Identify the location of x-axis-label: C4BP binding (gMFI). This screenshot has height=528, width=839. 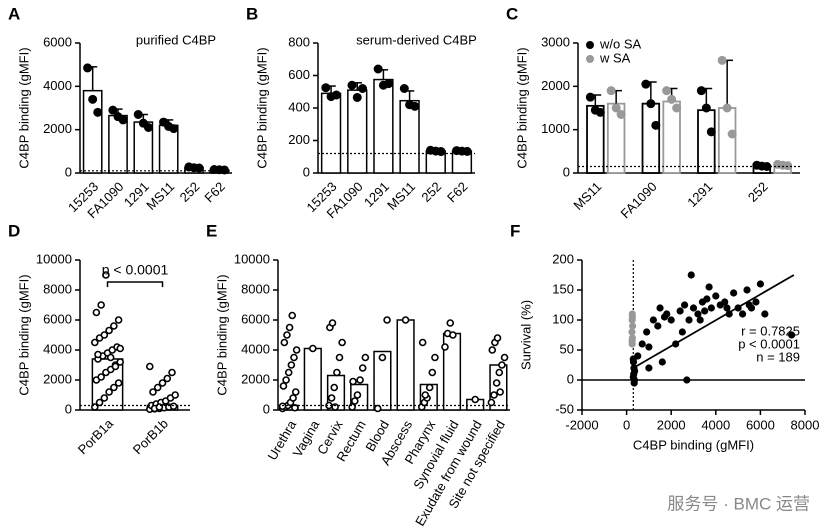
(693, 444).